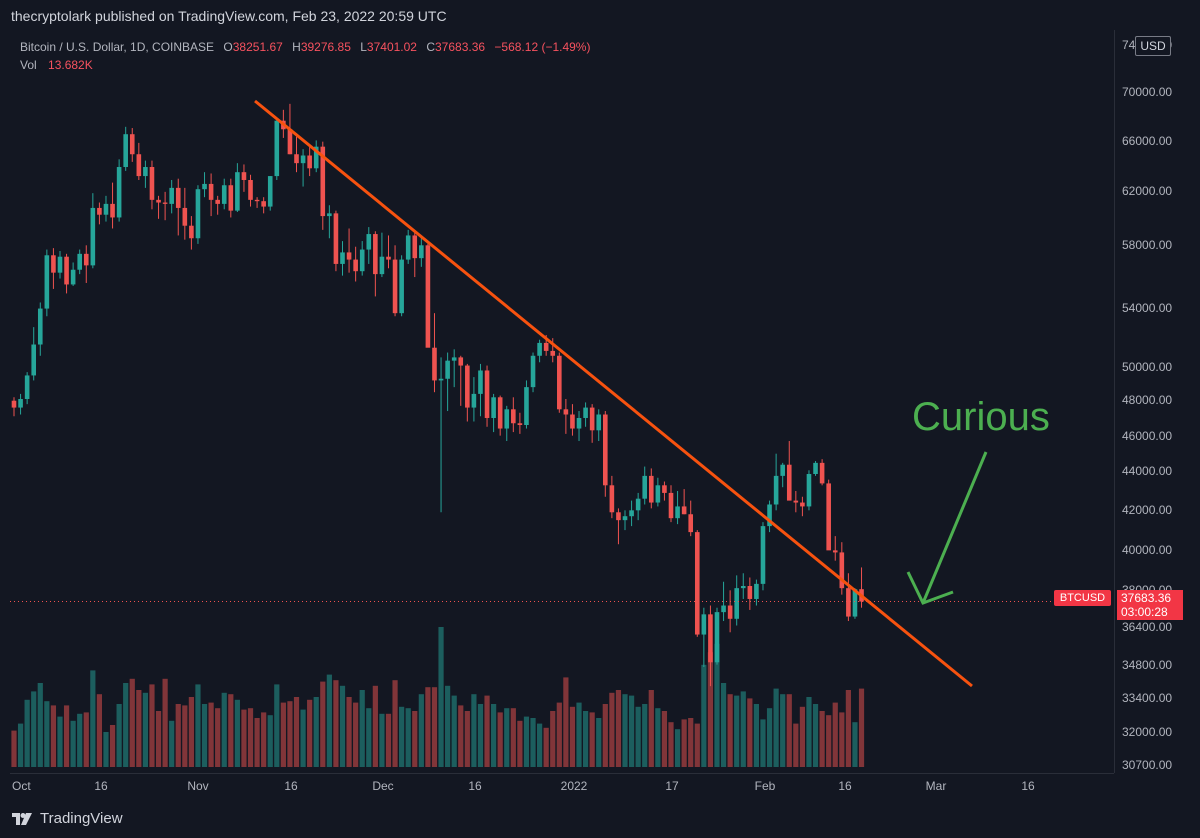 This screenshot has width=1200, height=838. I want to click on annotation-arrow, so click(947, 528).